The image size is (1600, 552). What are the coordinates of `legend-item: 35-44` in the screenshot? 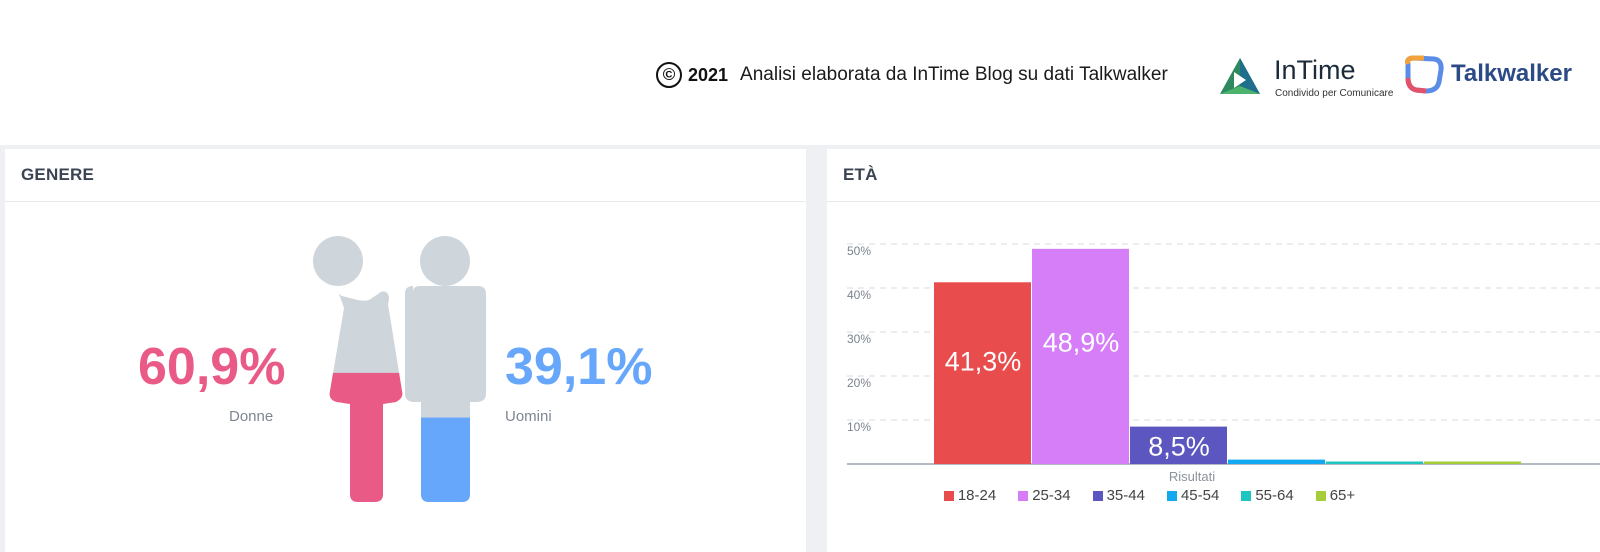 It's located at (1118, 495).